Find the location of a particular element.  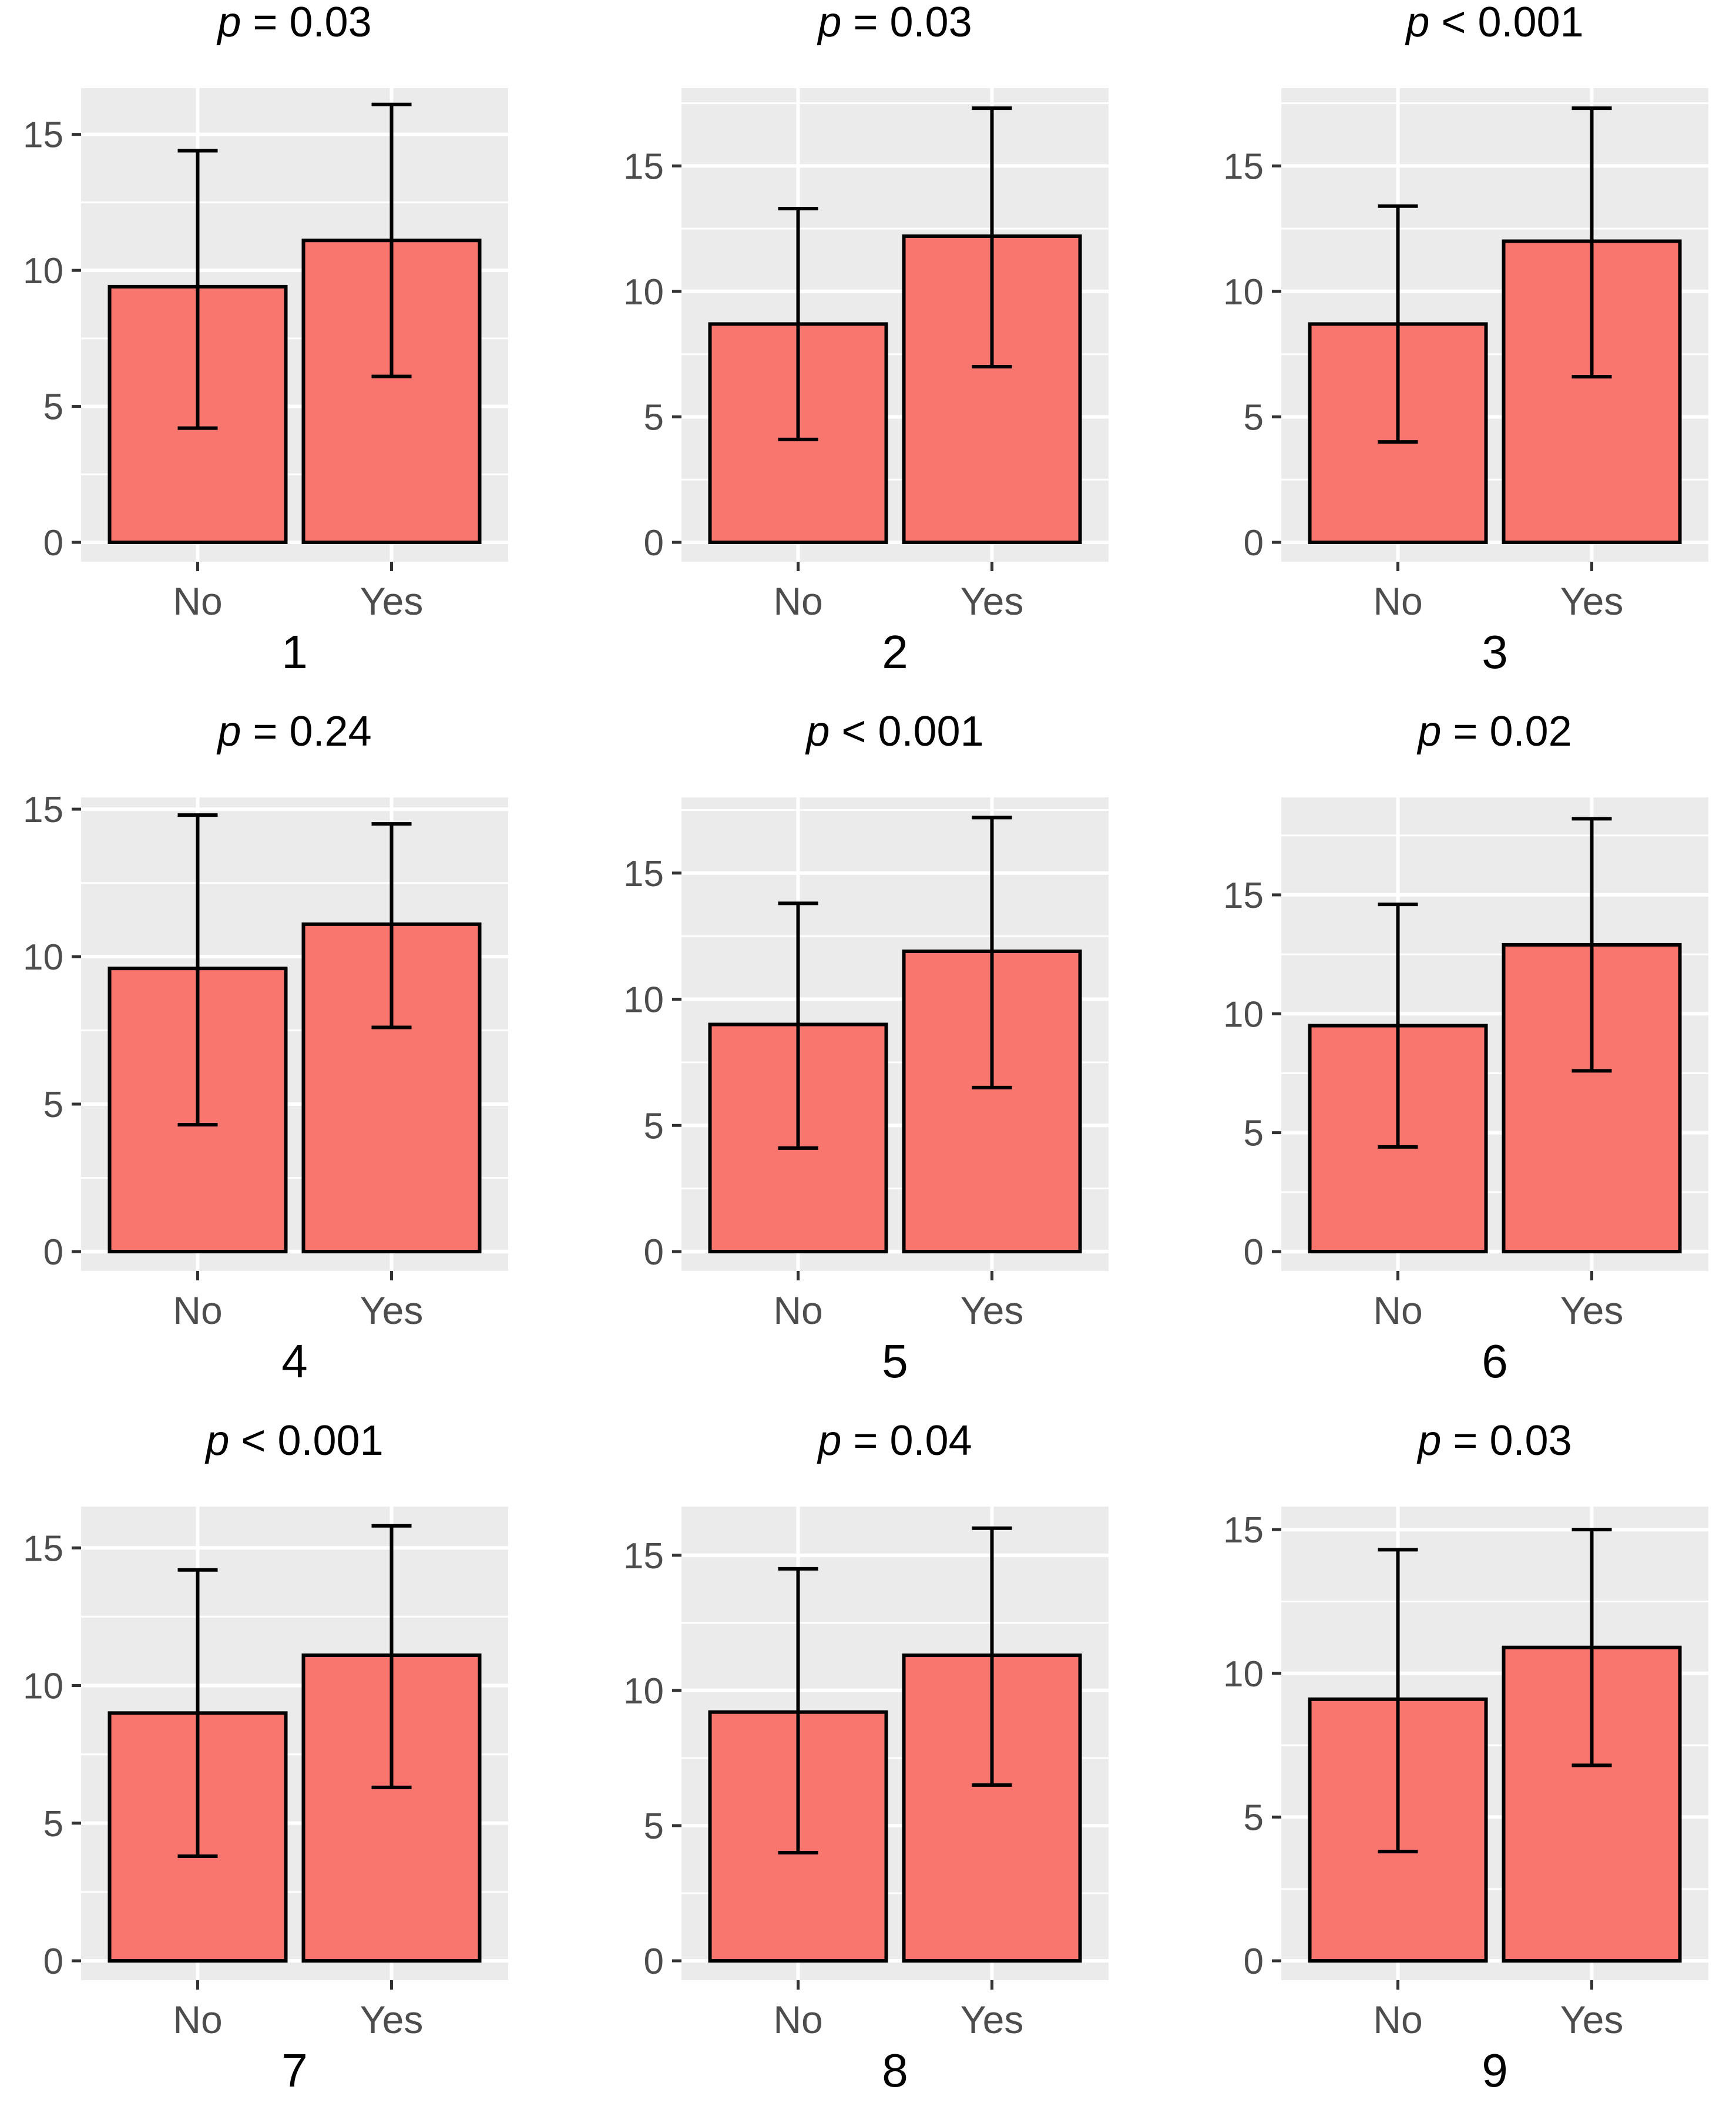

chart-panel-2: 0 5 10 15 No Yes p = 0.03 2 is located at coordinates (866, 339).